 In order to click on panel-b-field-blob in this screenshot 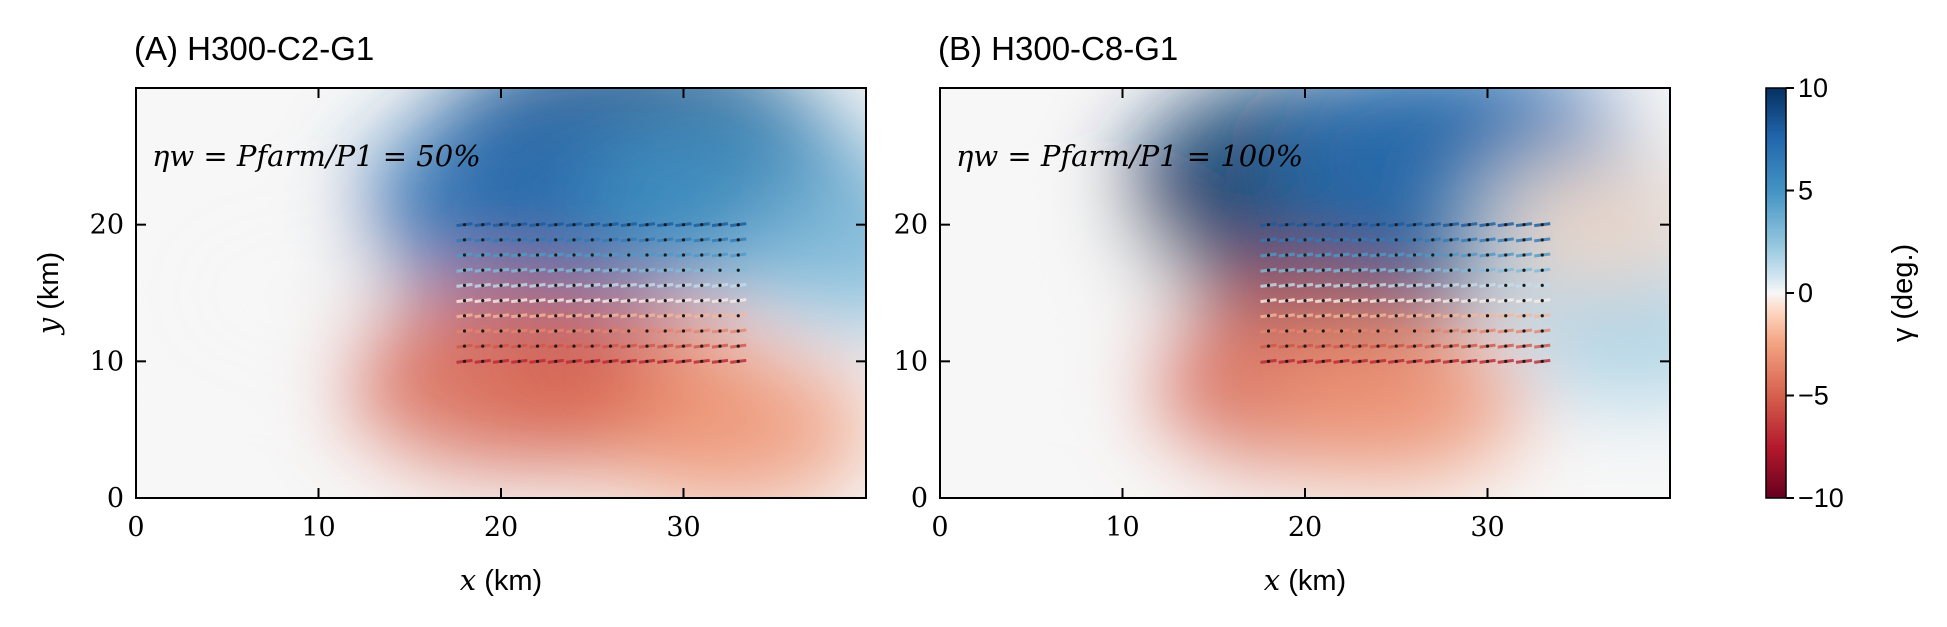, I will do `click(1086, 293)`.